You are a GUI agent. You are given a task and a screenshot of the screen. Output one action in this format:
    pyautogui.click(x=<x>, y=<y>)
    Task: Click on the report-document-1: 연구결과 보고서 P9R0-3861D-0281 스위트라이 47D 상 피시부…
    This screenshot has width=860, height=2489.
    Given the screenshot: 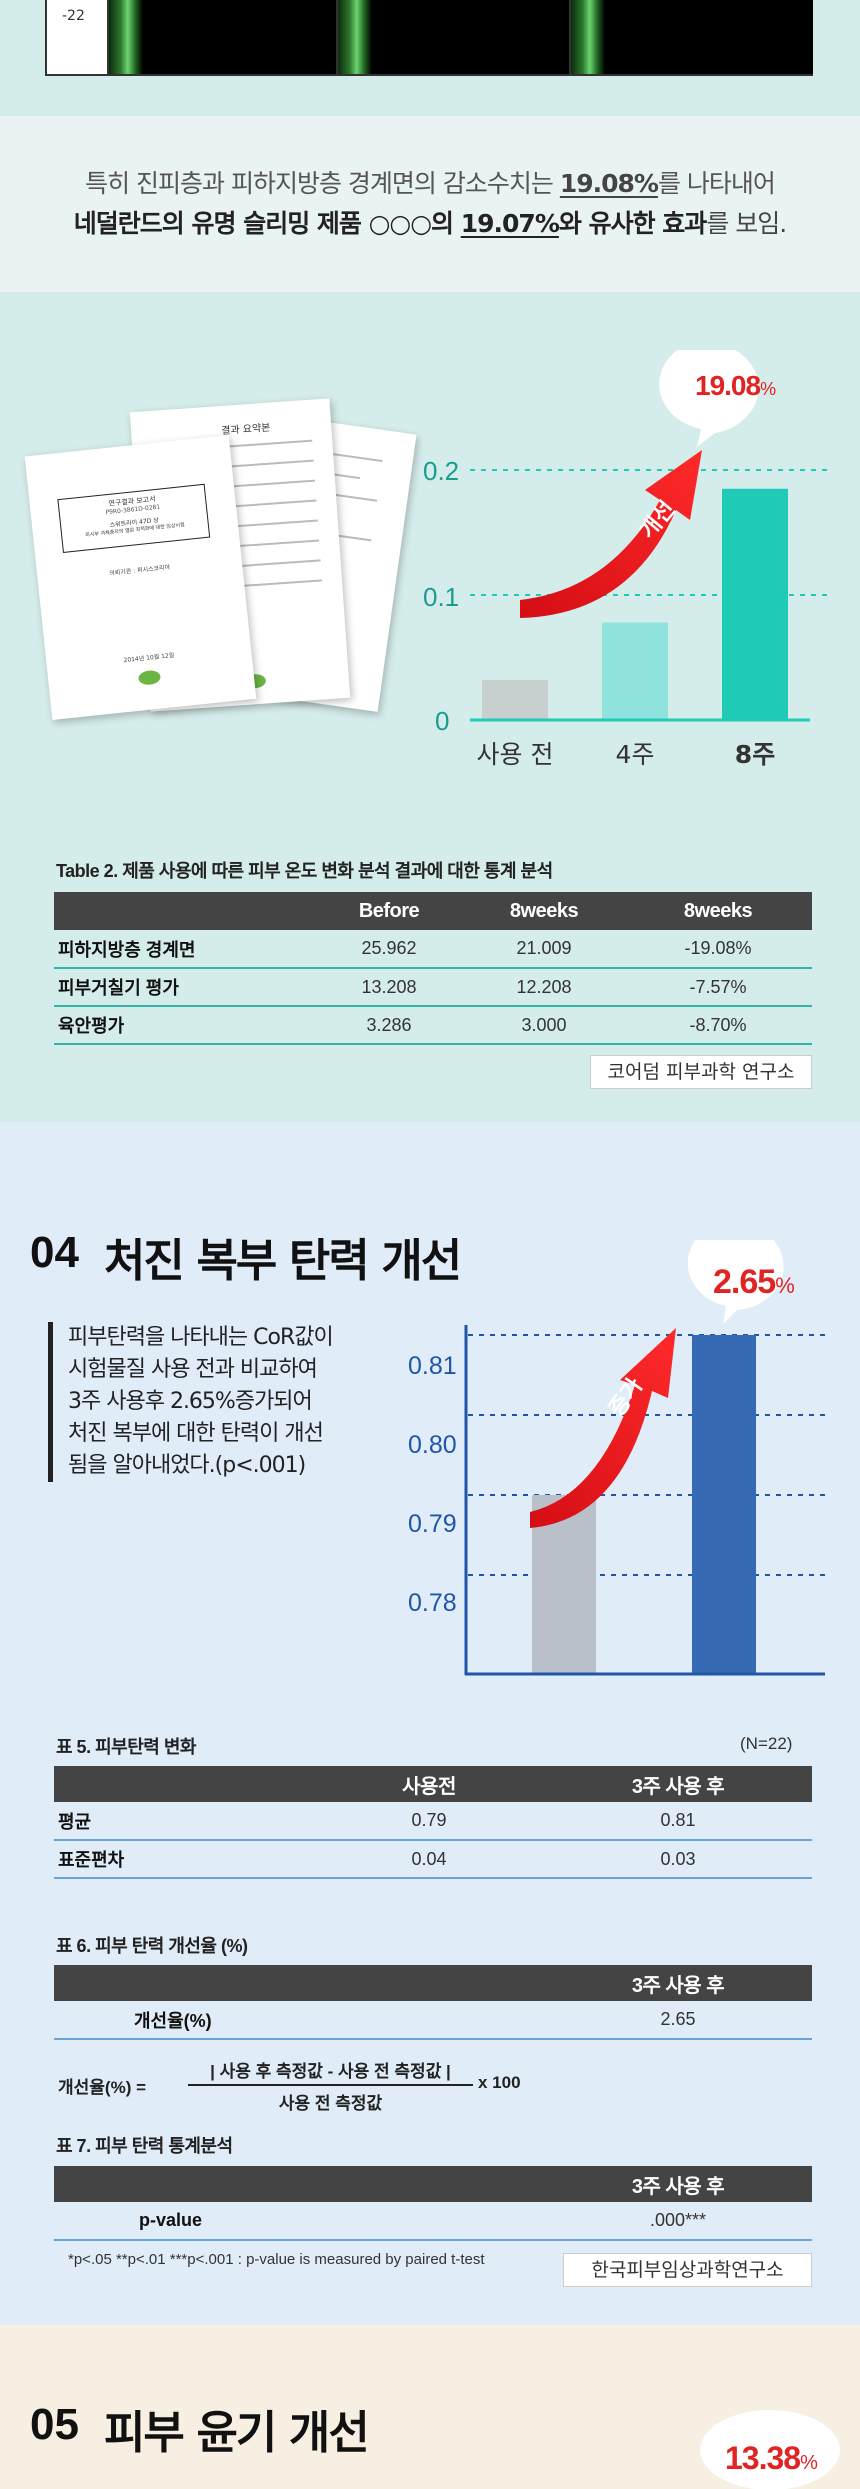 What is the action you would take?
    pyautogui.click(x=140, y=577)
    